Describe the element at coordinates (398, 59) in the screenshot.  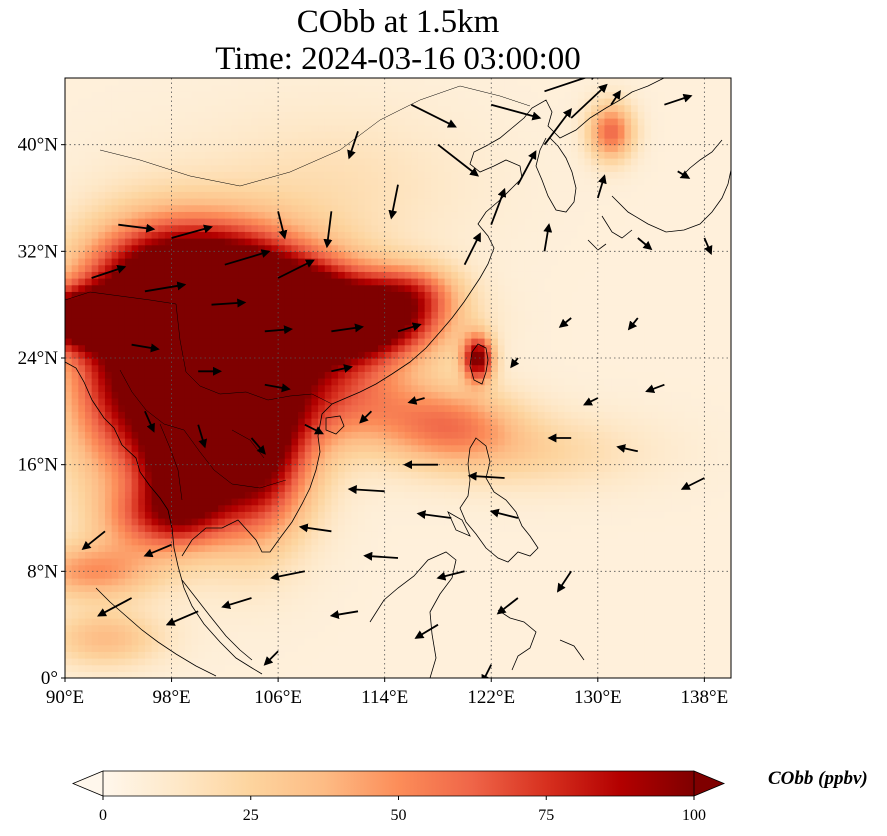
I see `plot-title-line-2: Time: 2024-03-16 03:00:00` at that location.